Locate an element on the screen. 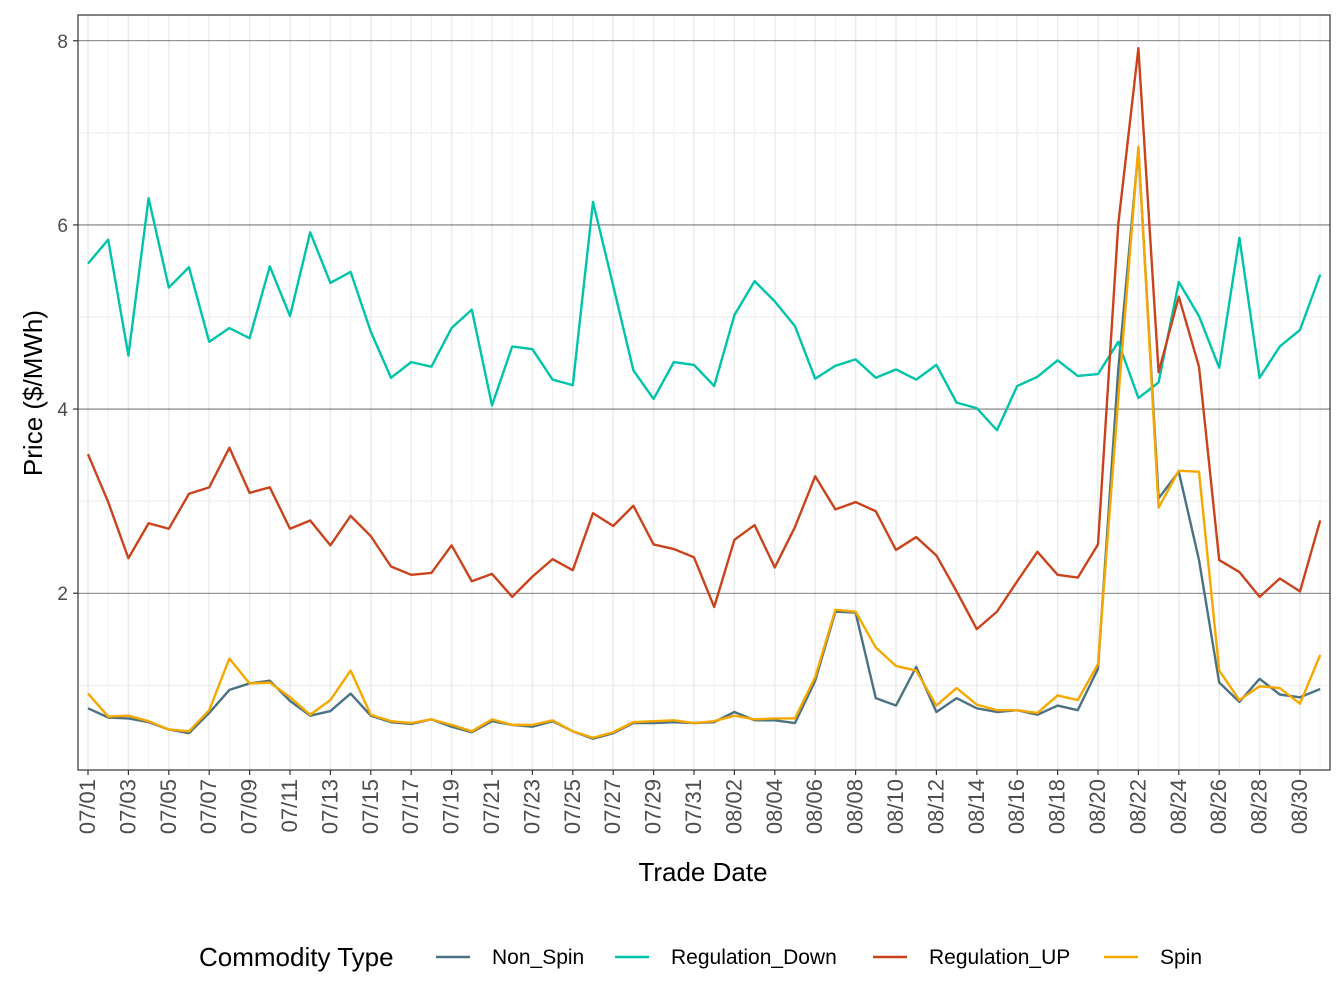 The image size is (1344, 1008). x-tick-label: 07/15 is located at coordinates (370, 806).